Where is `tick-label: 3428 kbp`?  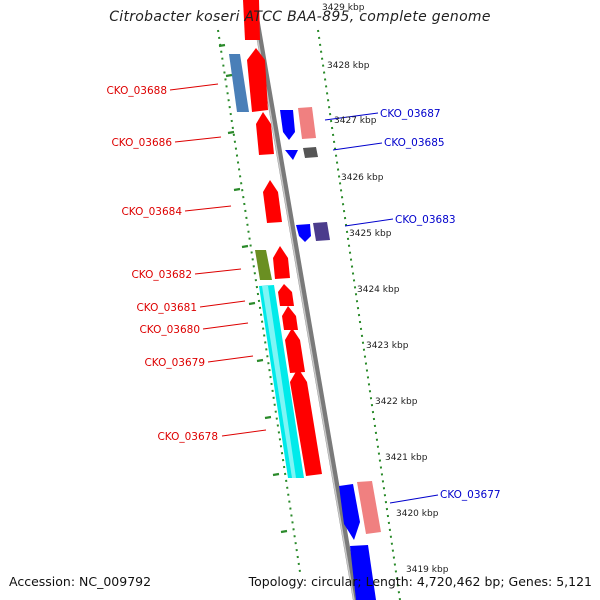
tick-label: 3428 kbp is located at coordinates (348, 66).